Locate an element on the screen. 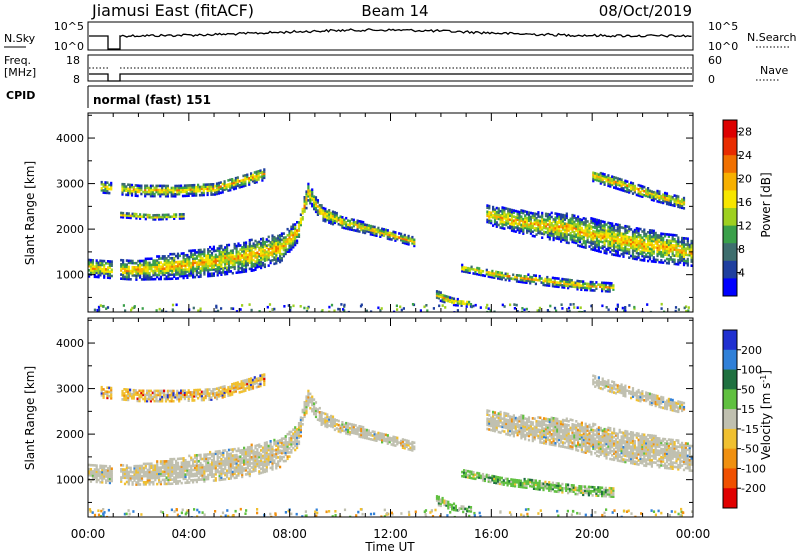  beam-title: Beam 14 is located at coordinates (394, 11).